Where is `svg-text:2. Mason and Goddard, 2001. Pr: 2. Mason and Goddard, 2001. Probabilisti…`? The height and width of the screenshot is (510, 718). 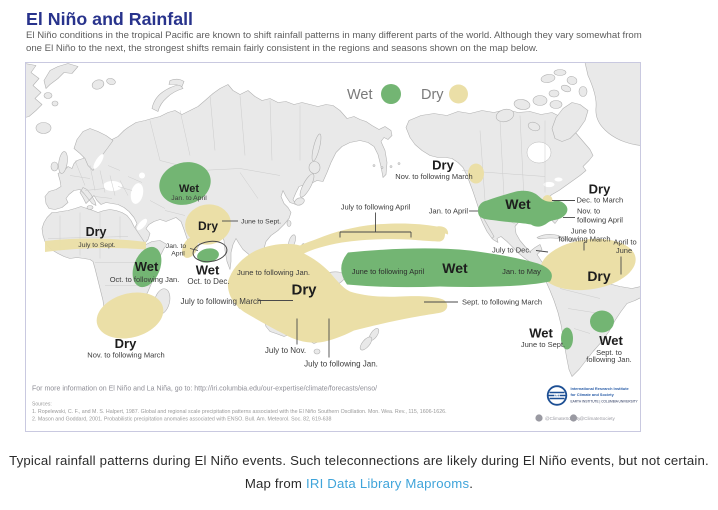
svg-text:2. Mason and Goddard, 2001. Pr: 2. Mason and Goddard, 2001. Probabilisti… is located at coordinates (181, 420).